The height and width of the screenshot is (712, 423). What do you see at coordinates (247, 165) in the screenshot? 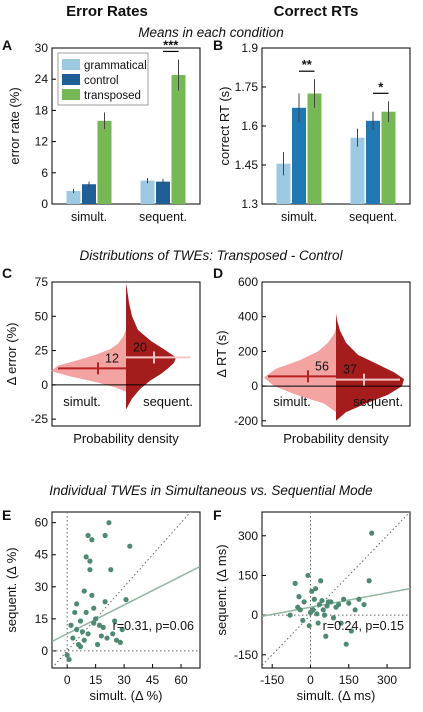
I see `y-tick-label: 1.45` at bounding box center [247, 165].